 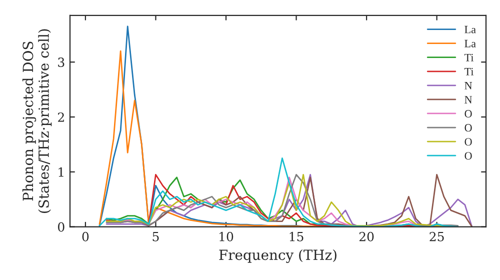 I want to click on x-tick-label: 15, so click(x=297, y=237).